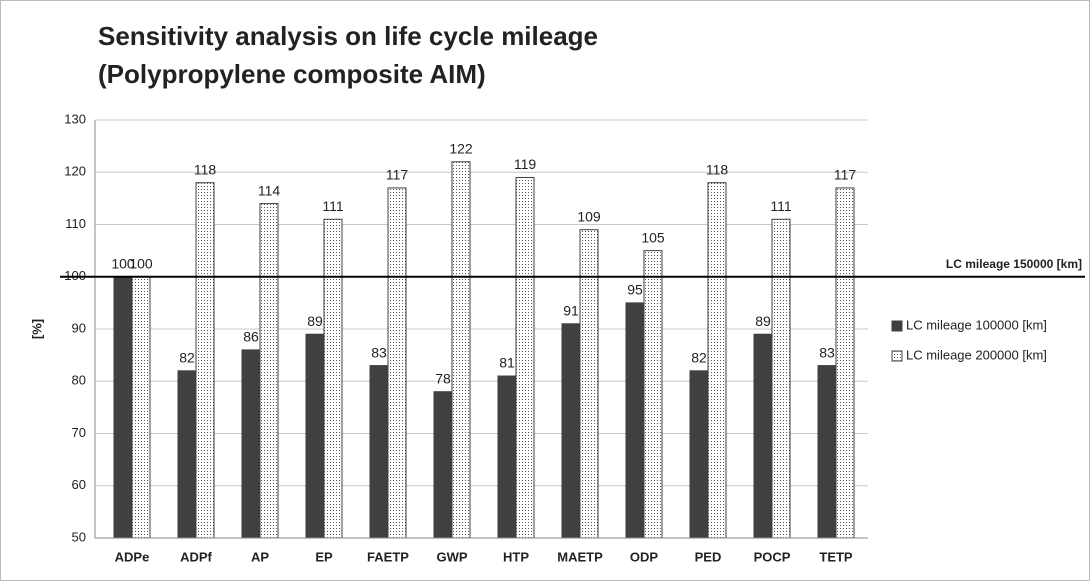  Describe the element at coordinates (571, 310) in the screenshot. I see `data-label: 91` at that location.